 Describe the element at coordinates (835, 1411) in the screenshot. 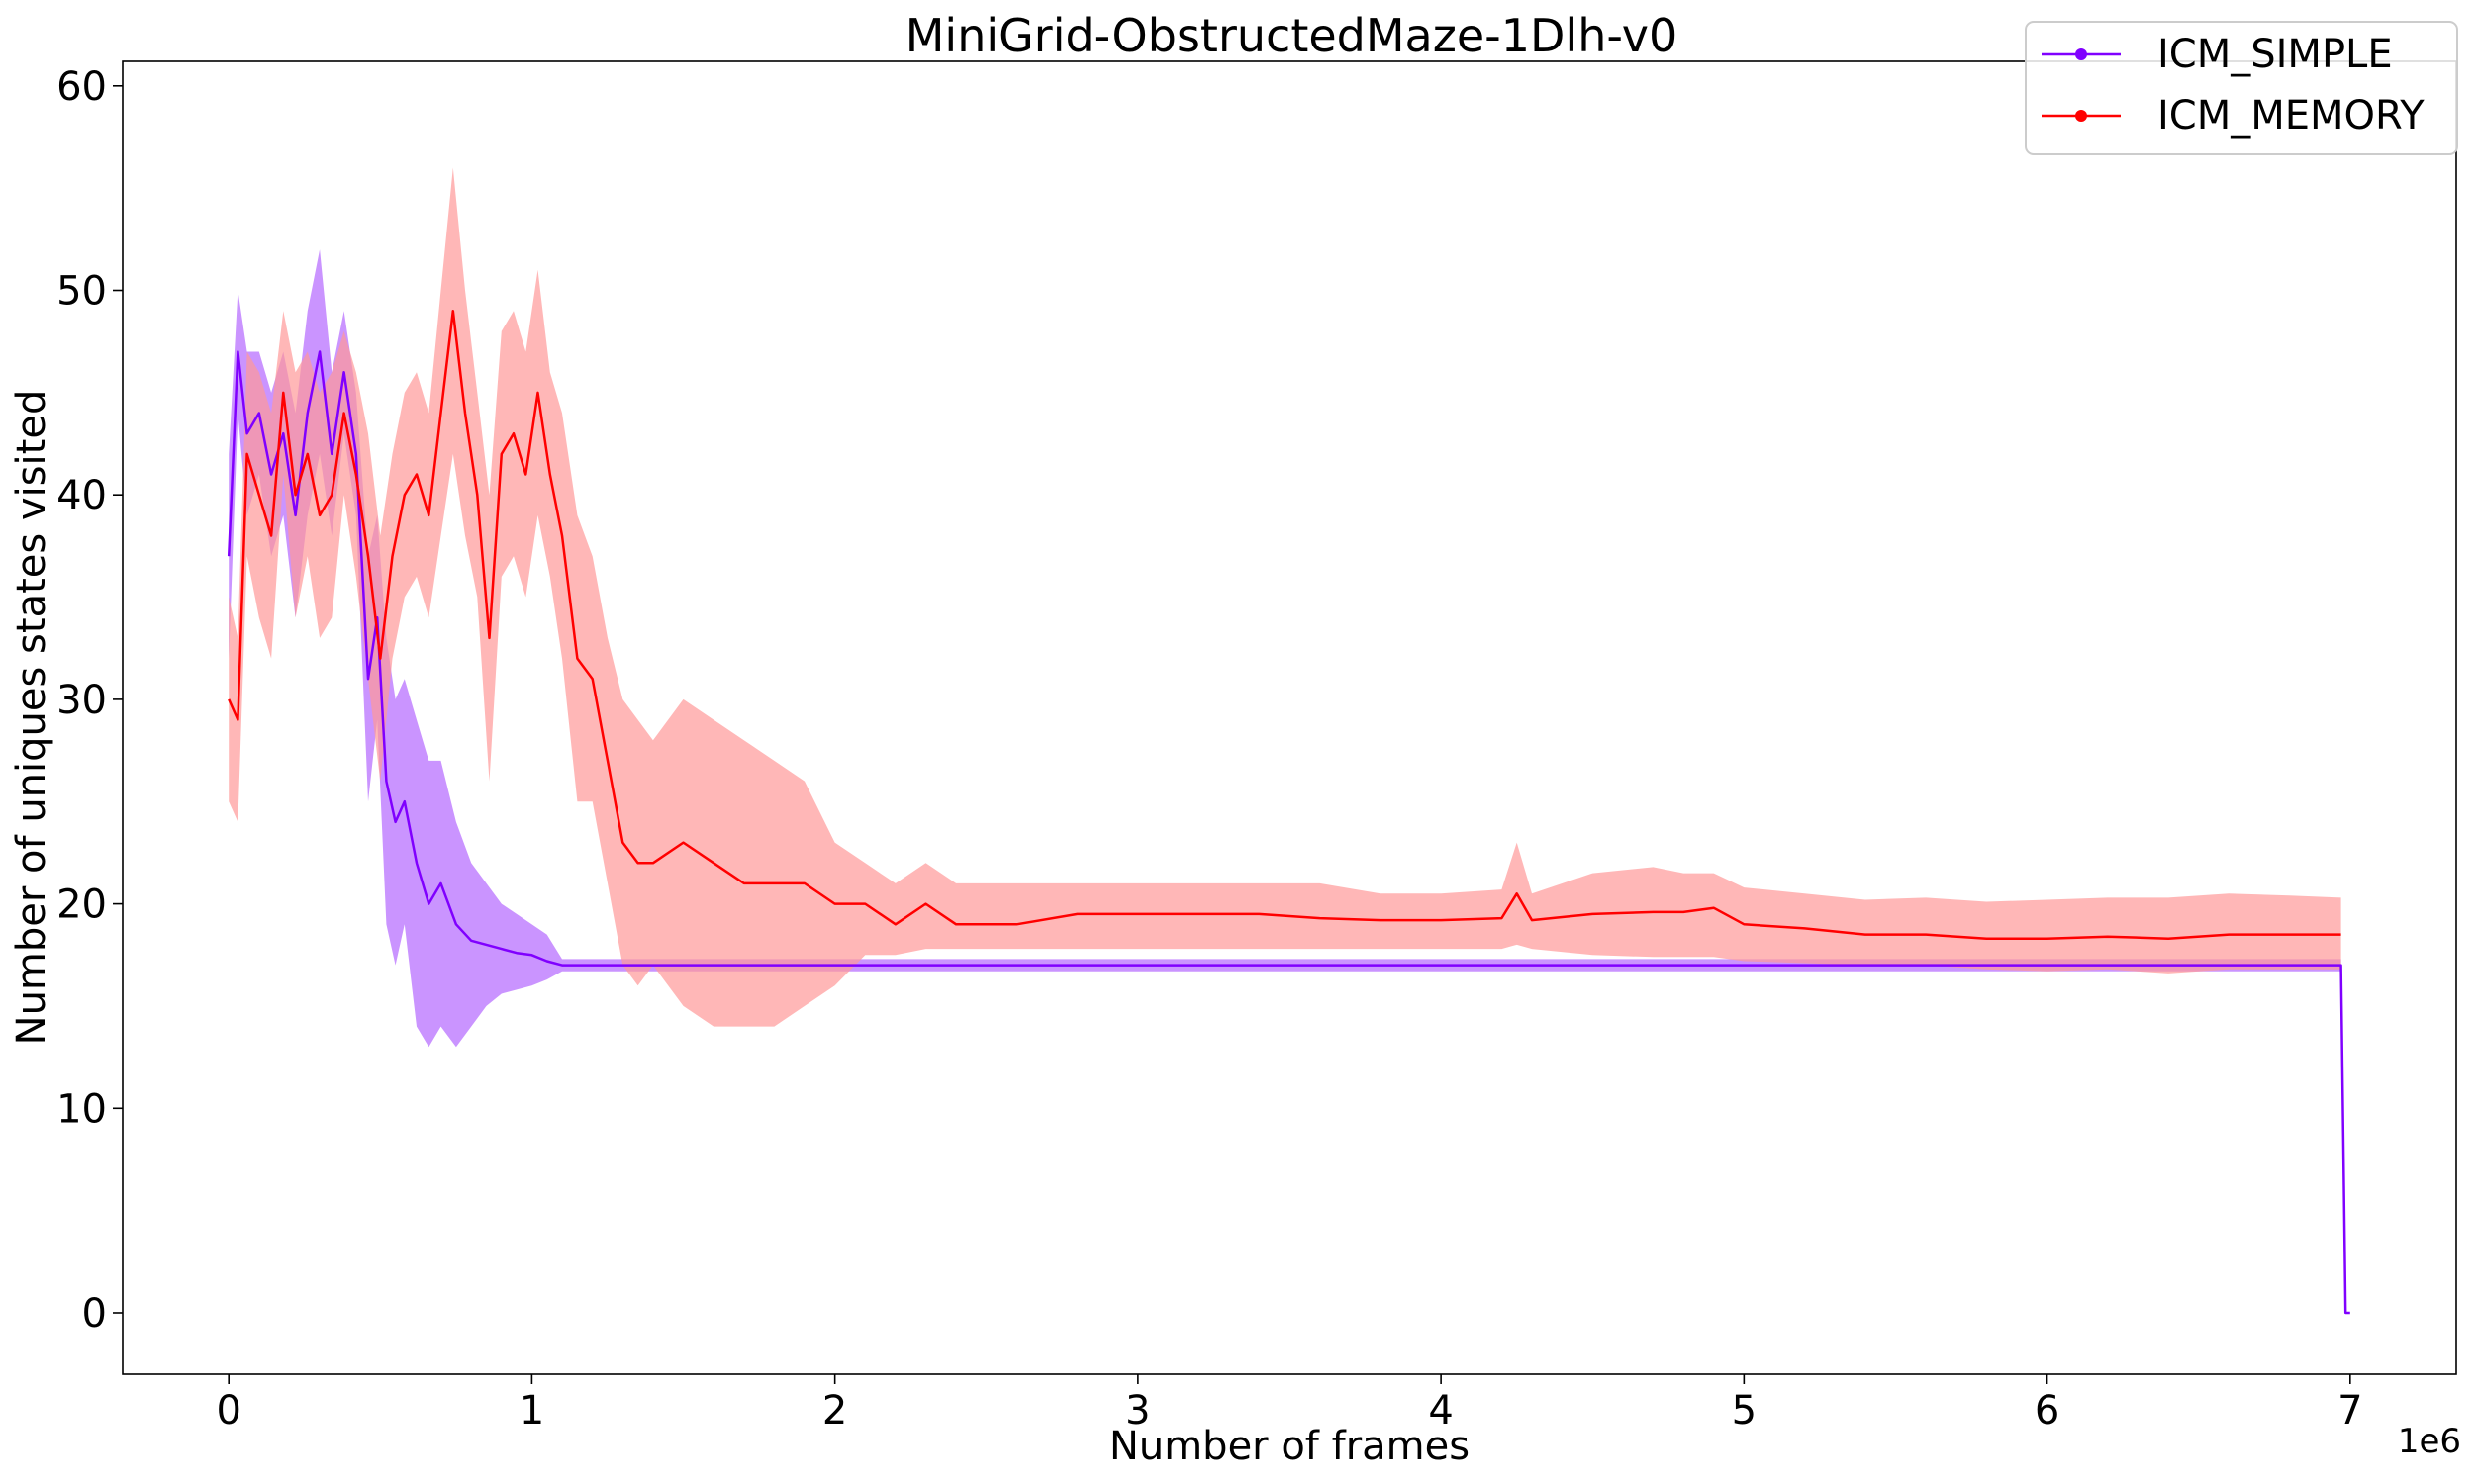

I see `x-tick-label: 2` at that location.